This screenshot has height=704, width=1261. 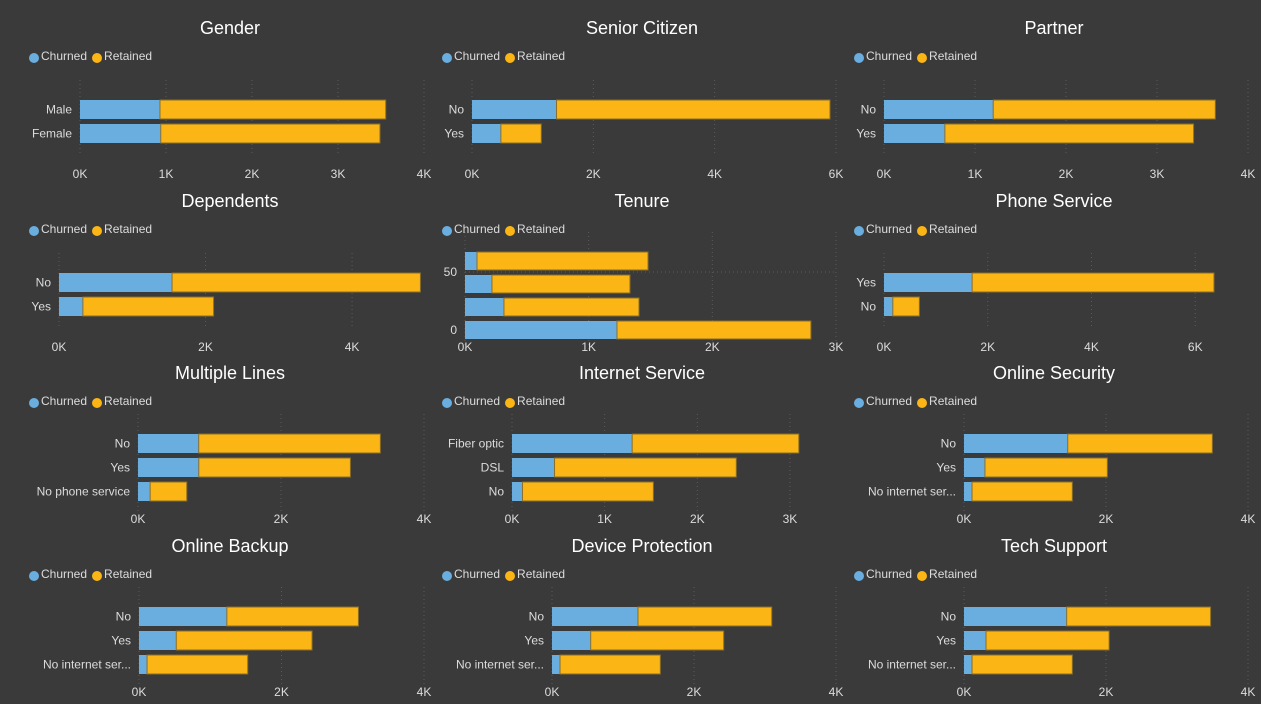 I want to click on legend-label: Churned, so click(x=477, y=56).